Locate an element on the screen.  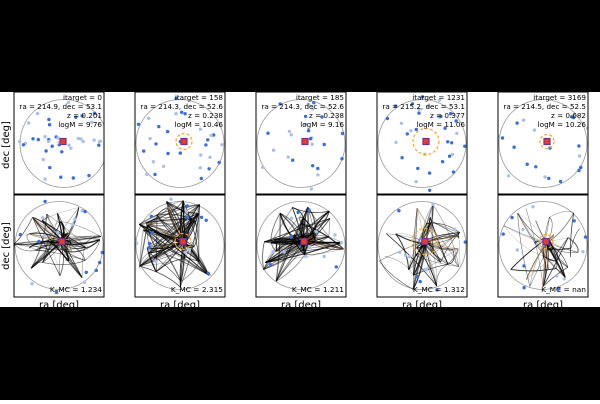
info-line-3: z = 0.238 is located at coordinates (326, 115).